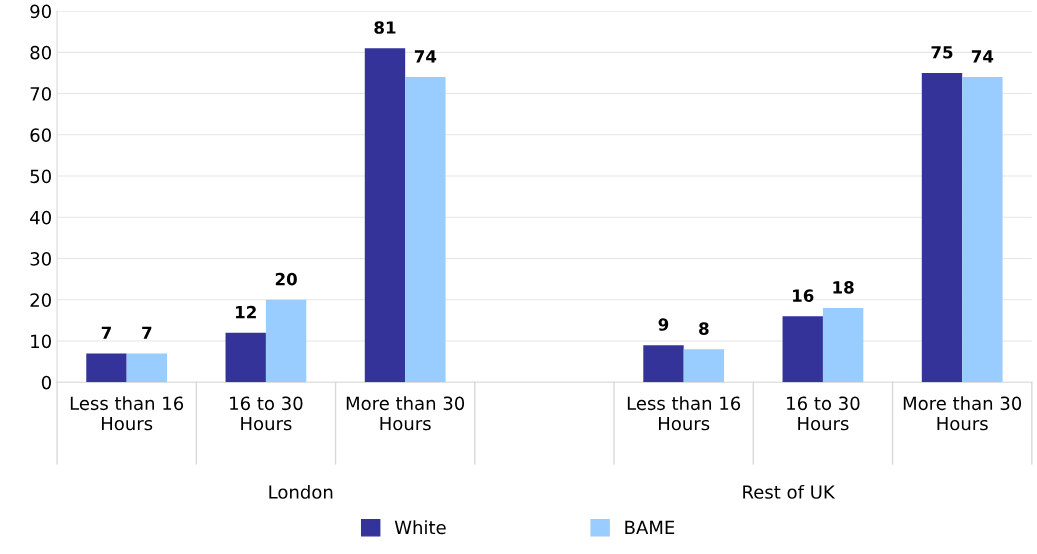  I want to click on y-tick-label: 30, so click(40, 258).